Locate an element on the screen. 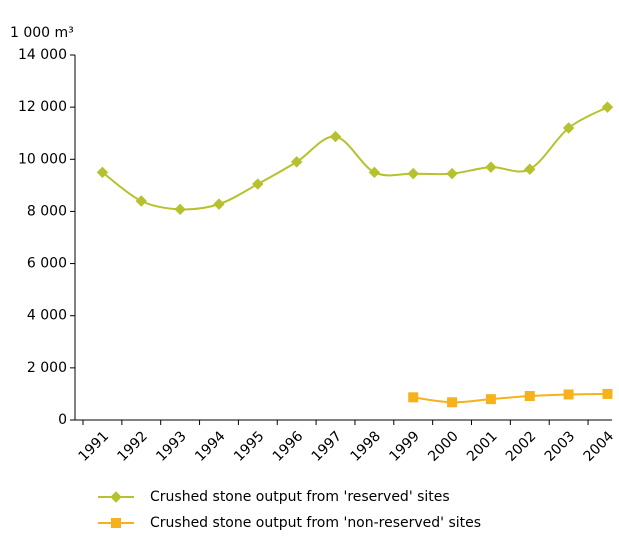 The width and height of the screenshot is (619, 547). x-tick-label: 1998 is located at coordinates (366, 446).